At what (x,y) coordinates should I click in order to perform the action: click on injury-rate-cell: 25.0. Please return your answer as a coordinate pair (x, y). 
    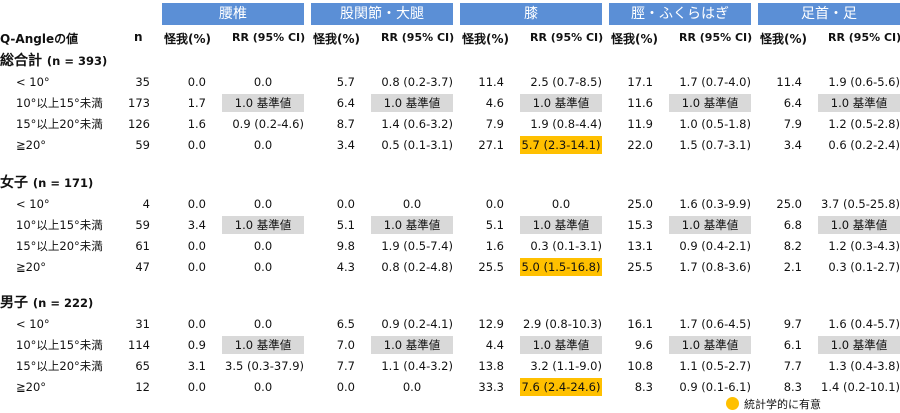
    Looking at the image, I should click on (640, 204).